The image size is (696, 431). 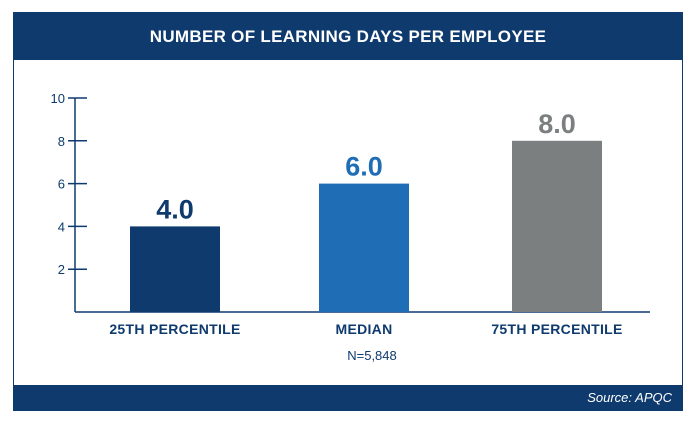 What do you see at coordinates (58, 98) in the screenshot?
I see `y-tick-label: 10` at bounding box center [58, 98].